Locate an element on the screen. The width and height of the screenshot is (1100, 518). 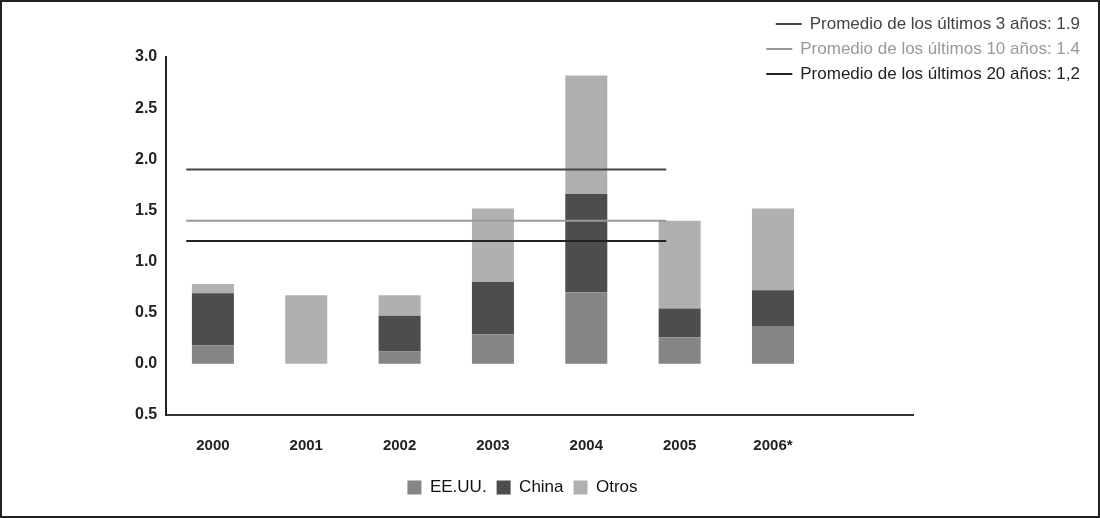
legend-label: Promedio de los últimos 3 años: 1.9 is located at coordinates (944, 23).